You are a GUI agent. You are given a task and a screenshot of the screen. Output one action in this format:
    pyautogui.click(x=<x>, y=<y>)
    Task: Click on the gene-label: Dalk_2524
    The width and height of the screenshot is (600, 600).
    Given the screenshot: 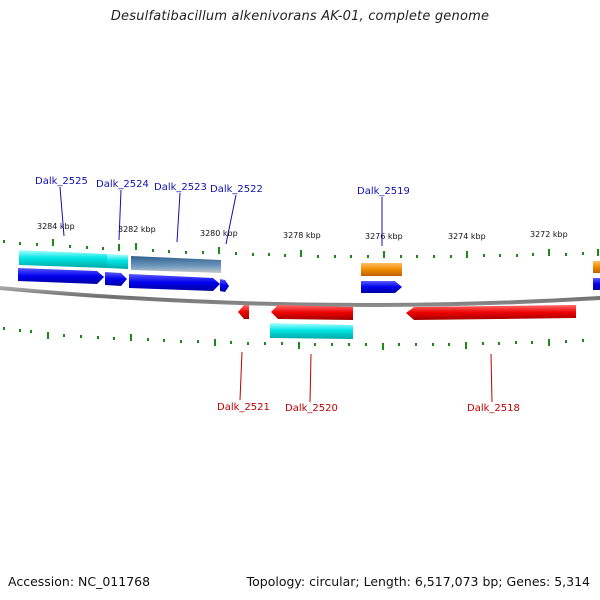 What is the action you would take?
    pyautogui.click(x=122, y=184)
    